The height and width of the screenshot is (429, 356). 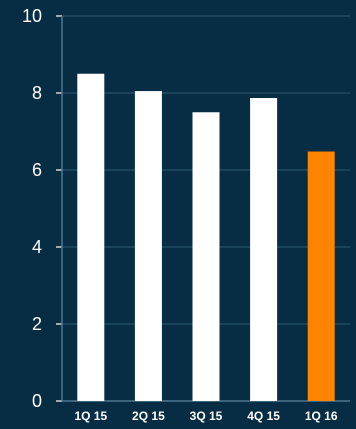 I want to click on x-tick-label-2q-15: 2Q 15, so click(x=148, y=416).